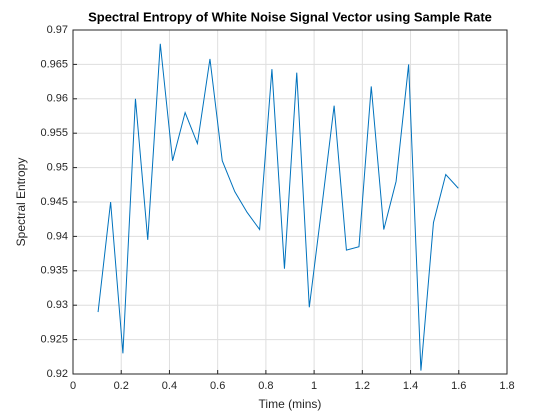 Image resolution: width=560 pixels, height=420 pixels. I want to click on y-tick-label: 0.93, so click(57, 305).